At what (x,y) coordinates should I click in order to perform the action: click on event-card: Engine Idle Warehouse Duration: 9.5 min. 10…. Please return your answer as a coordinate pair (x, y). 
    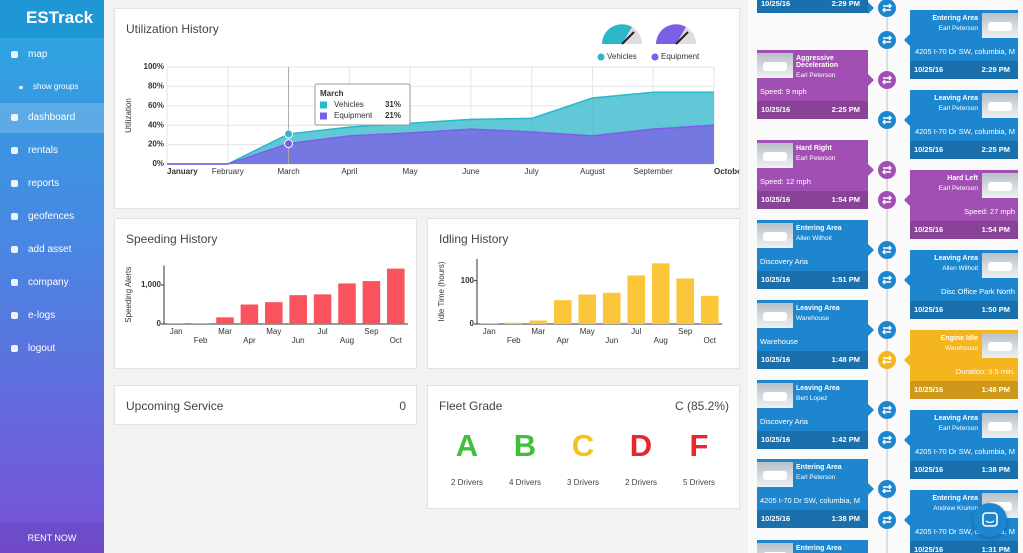
    Looking at the image, I should click on (964, 364).